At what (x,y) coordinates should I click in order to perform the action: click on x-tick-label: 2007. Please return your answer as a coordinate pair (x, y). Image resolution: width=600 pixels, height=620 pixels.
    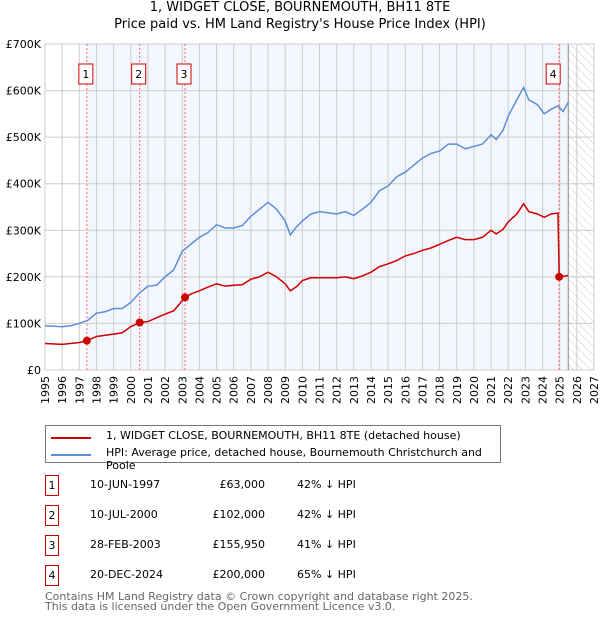
    Looking at the image, I should click on (251, 390).